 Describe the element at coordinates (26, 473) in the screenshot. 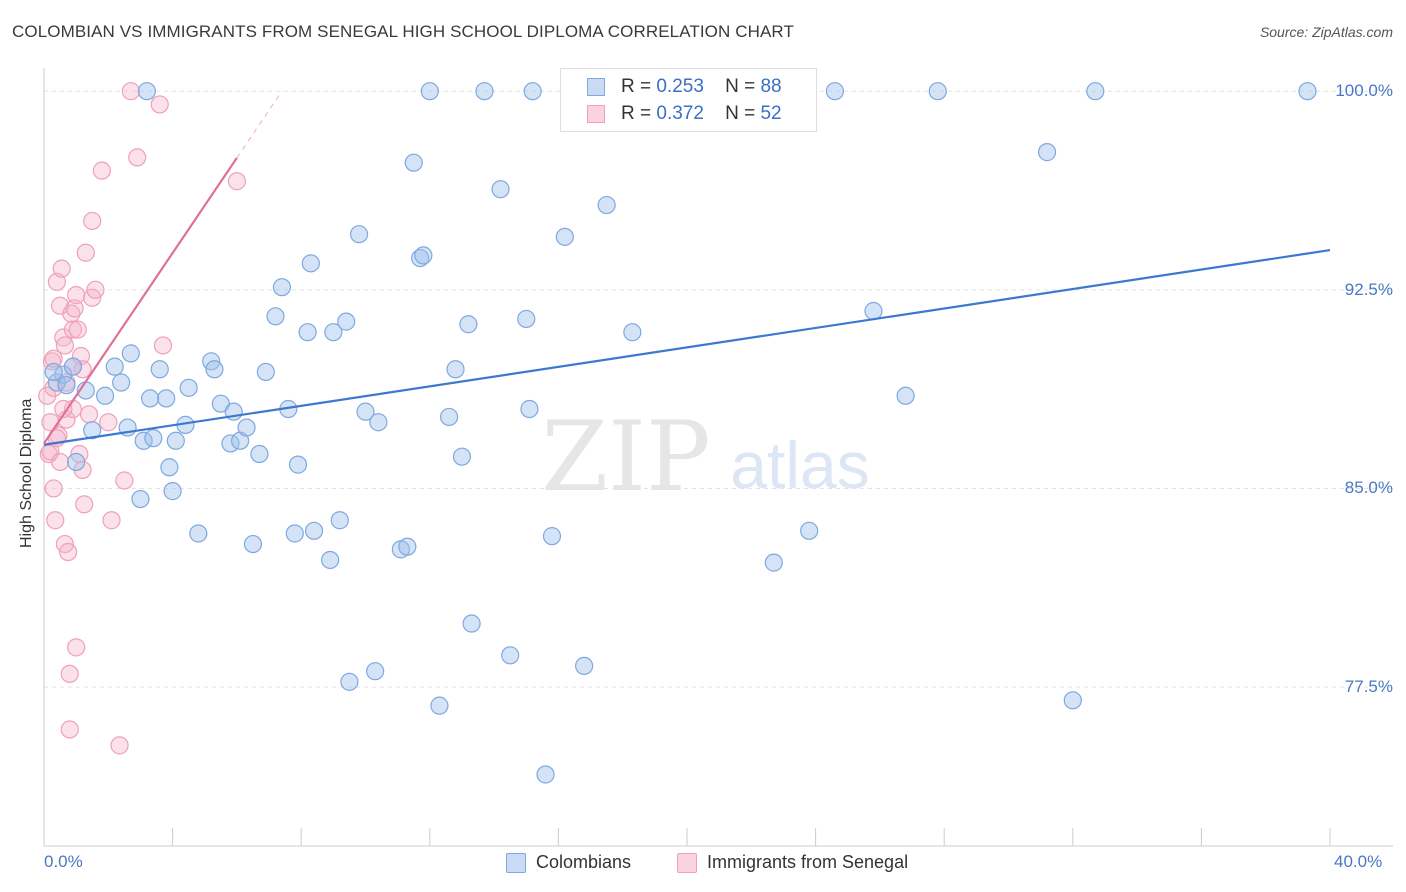

I see `y-axis-label-text: High School Diploma` at that location.